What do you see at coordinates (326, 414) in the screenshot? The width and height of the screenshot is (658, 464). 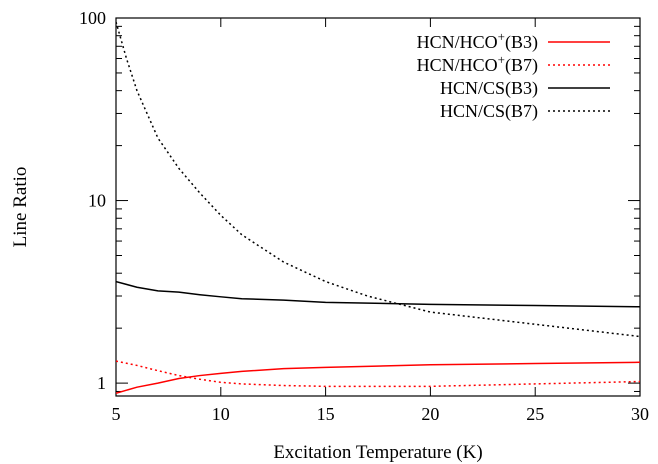 I see `x-tick-label: 15` at bounding box center [326, 414].